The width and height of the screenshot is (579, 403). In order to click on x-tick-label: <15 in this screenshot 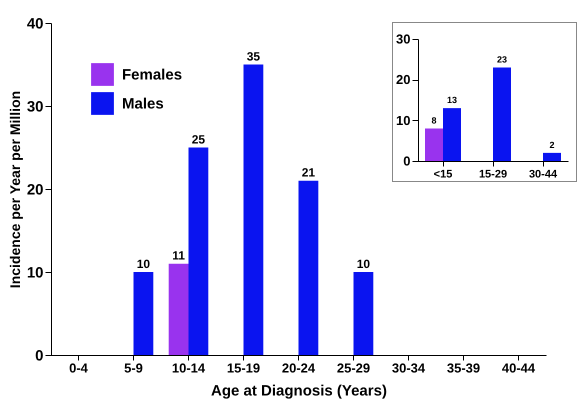, I will do `click(443, 174)`.